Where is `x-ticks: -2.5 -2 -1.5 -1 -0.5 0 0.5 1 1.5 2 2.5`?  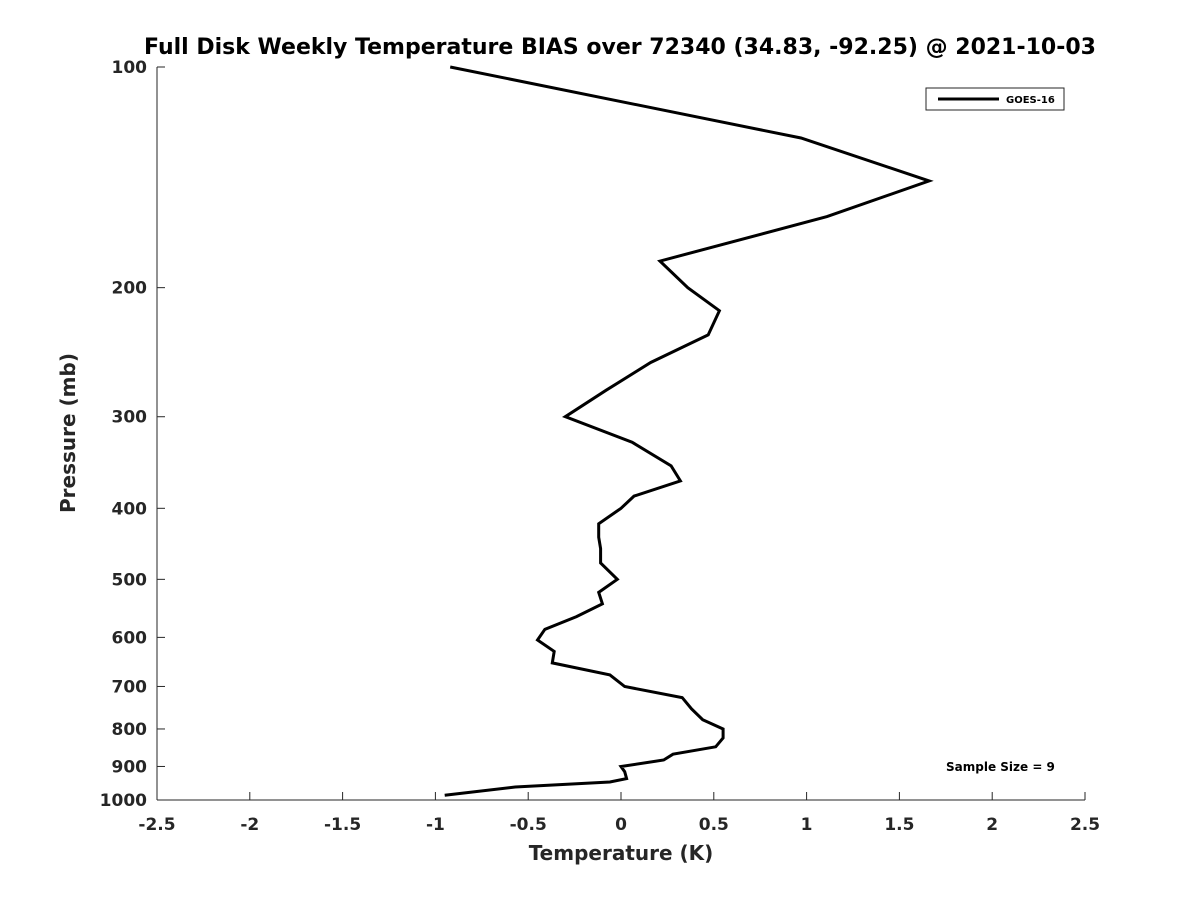 x-ticks: -2.5 -2 -1.5 -1 -0.5 0 0.5 1 1.5 2 2.5 is located at coordinates (619, 813).